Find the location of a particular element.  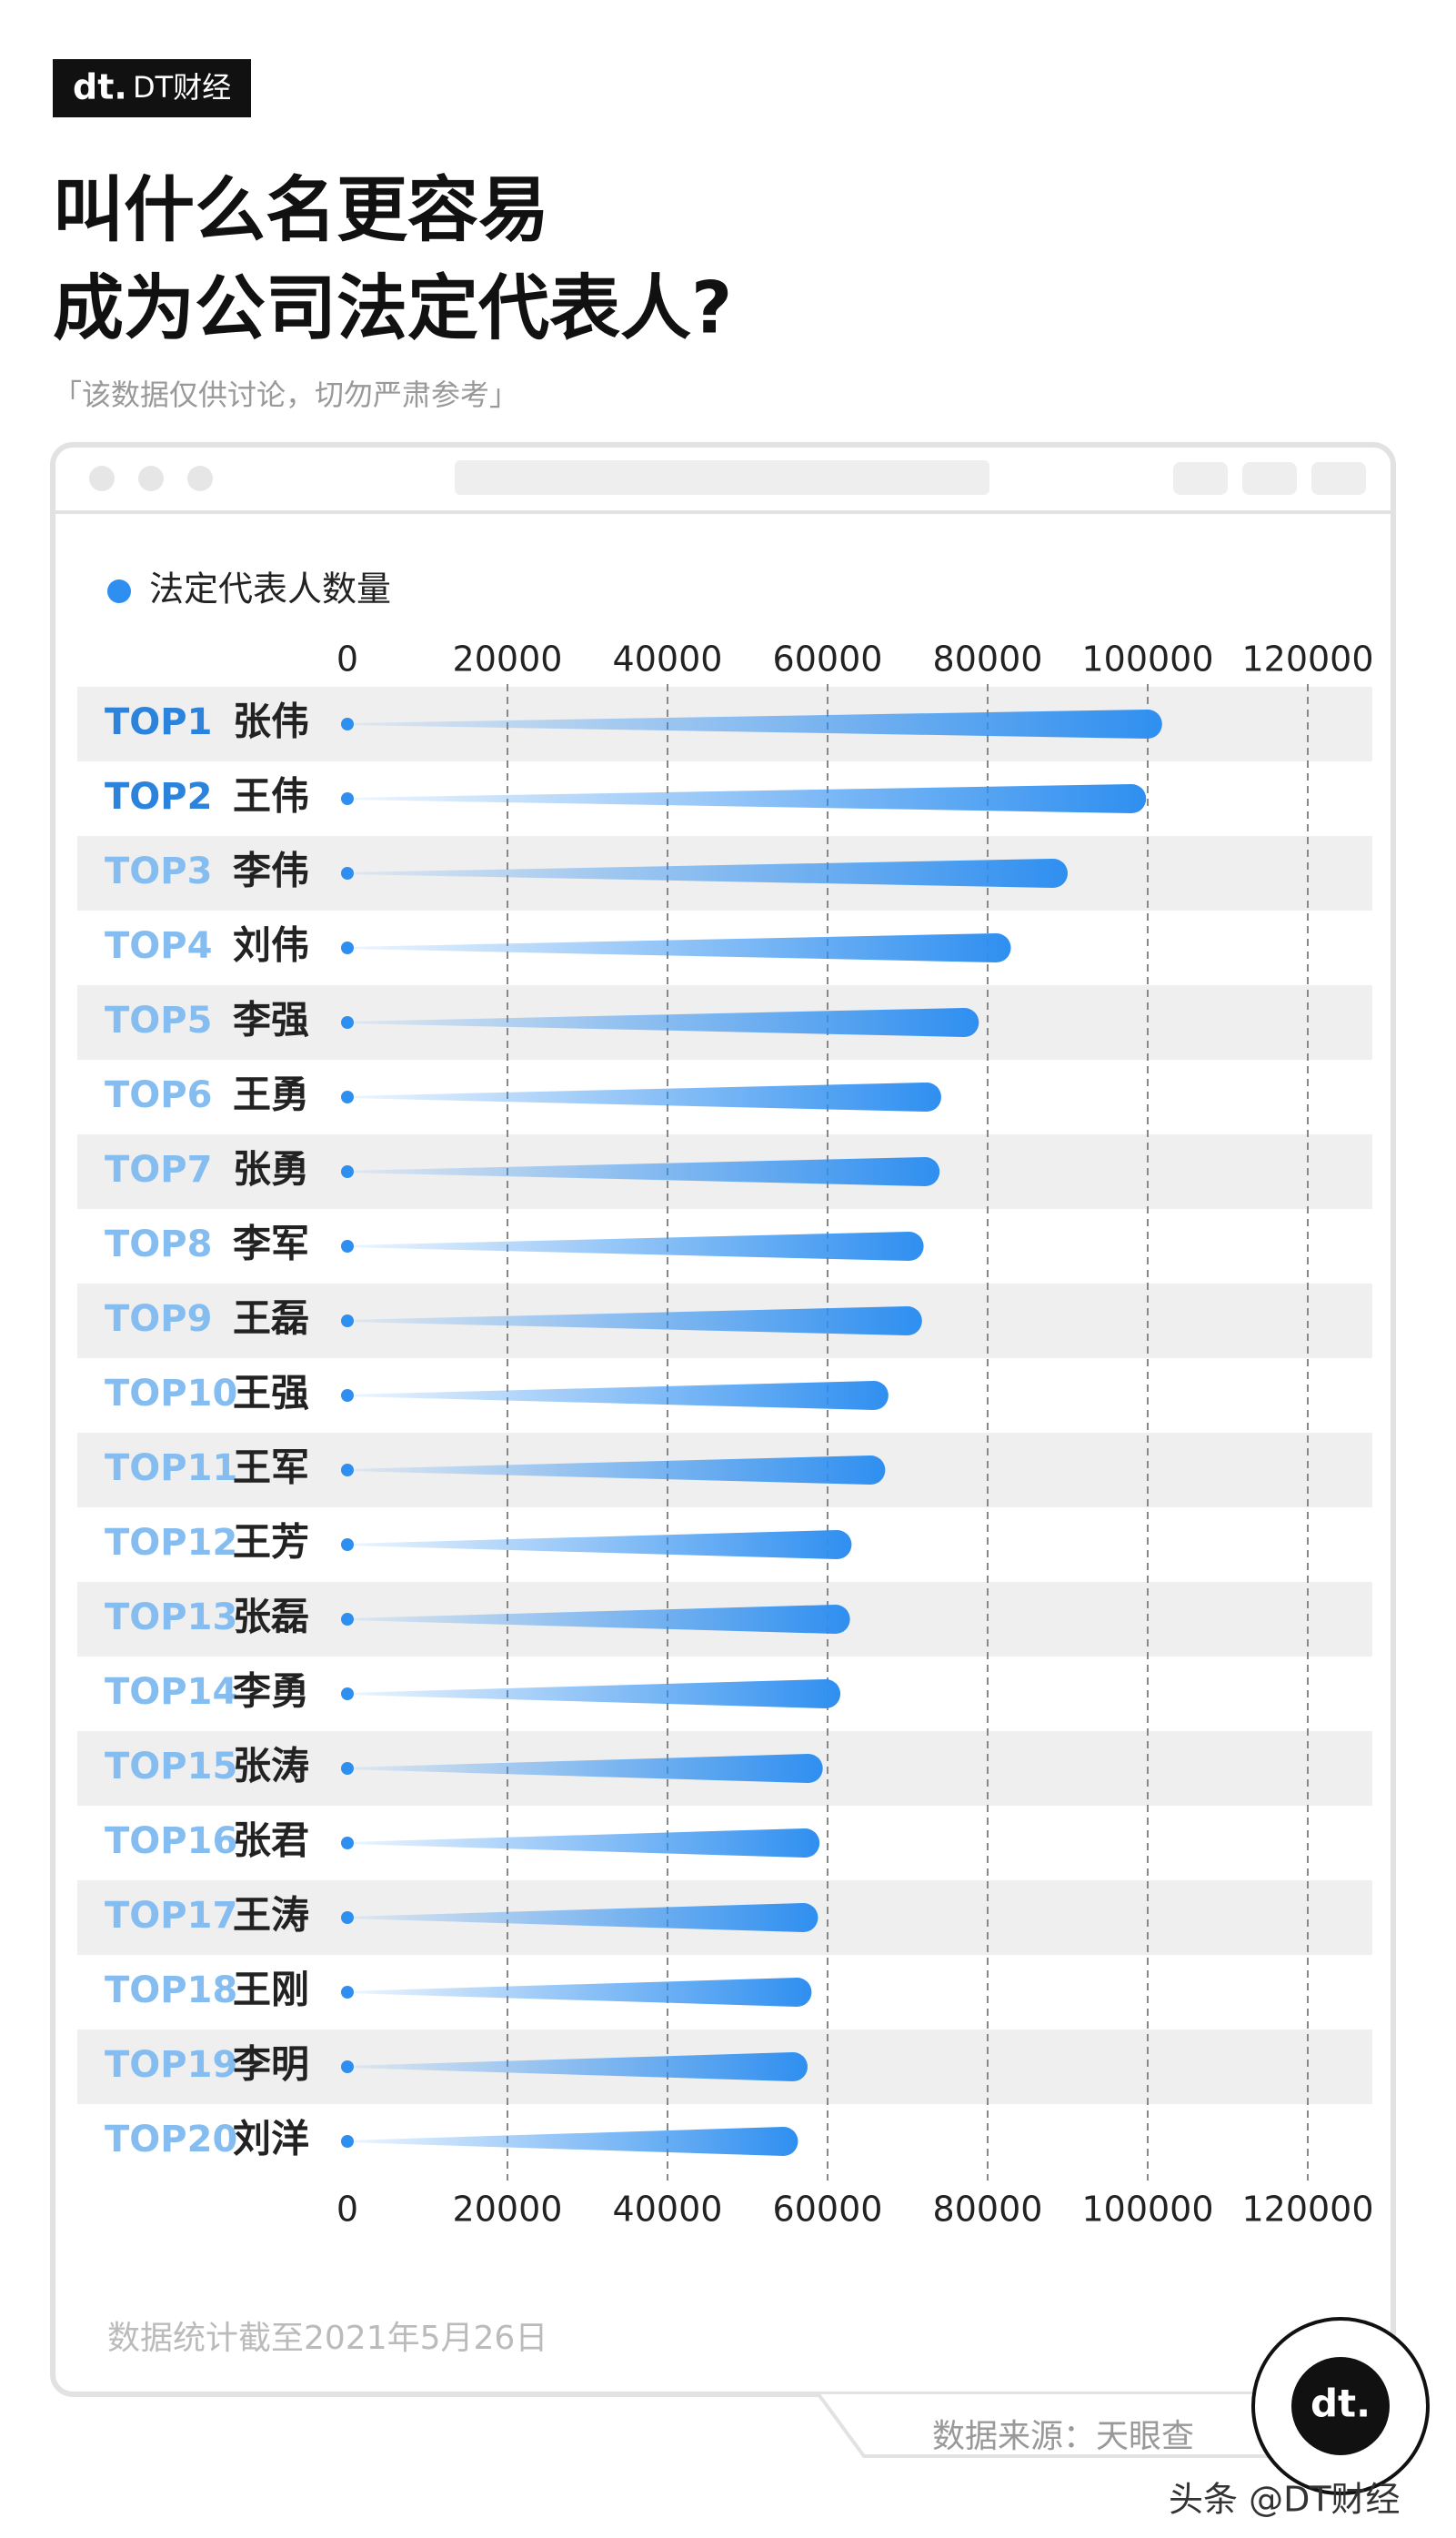

category-label: 王军 is located at coordinates (271, 1467).